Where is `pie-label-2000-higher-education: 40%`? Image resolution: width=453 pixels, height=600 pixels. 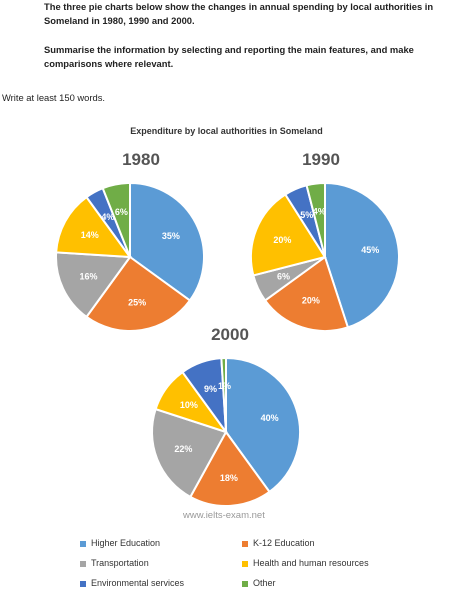
pie-label-2000-higher-education: 40% is located at coordinates (270, 418).